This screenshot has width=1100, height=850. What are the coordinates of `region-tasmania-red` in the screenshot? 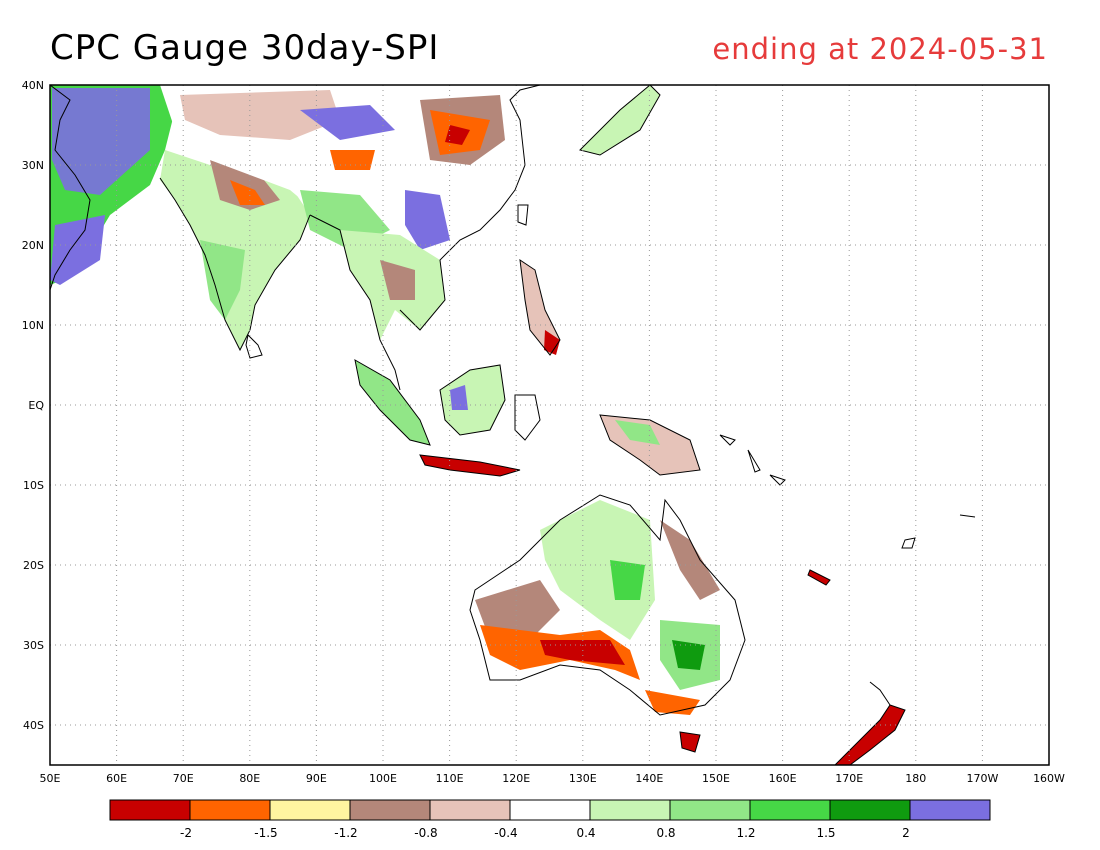 It's located at (690, 742).